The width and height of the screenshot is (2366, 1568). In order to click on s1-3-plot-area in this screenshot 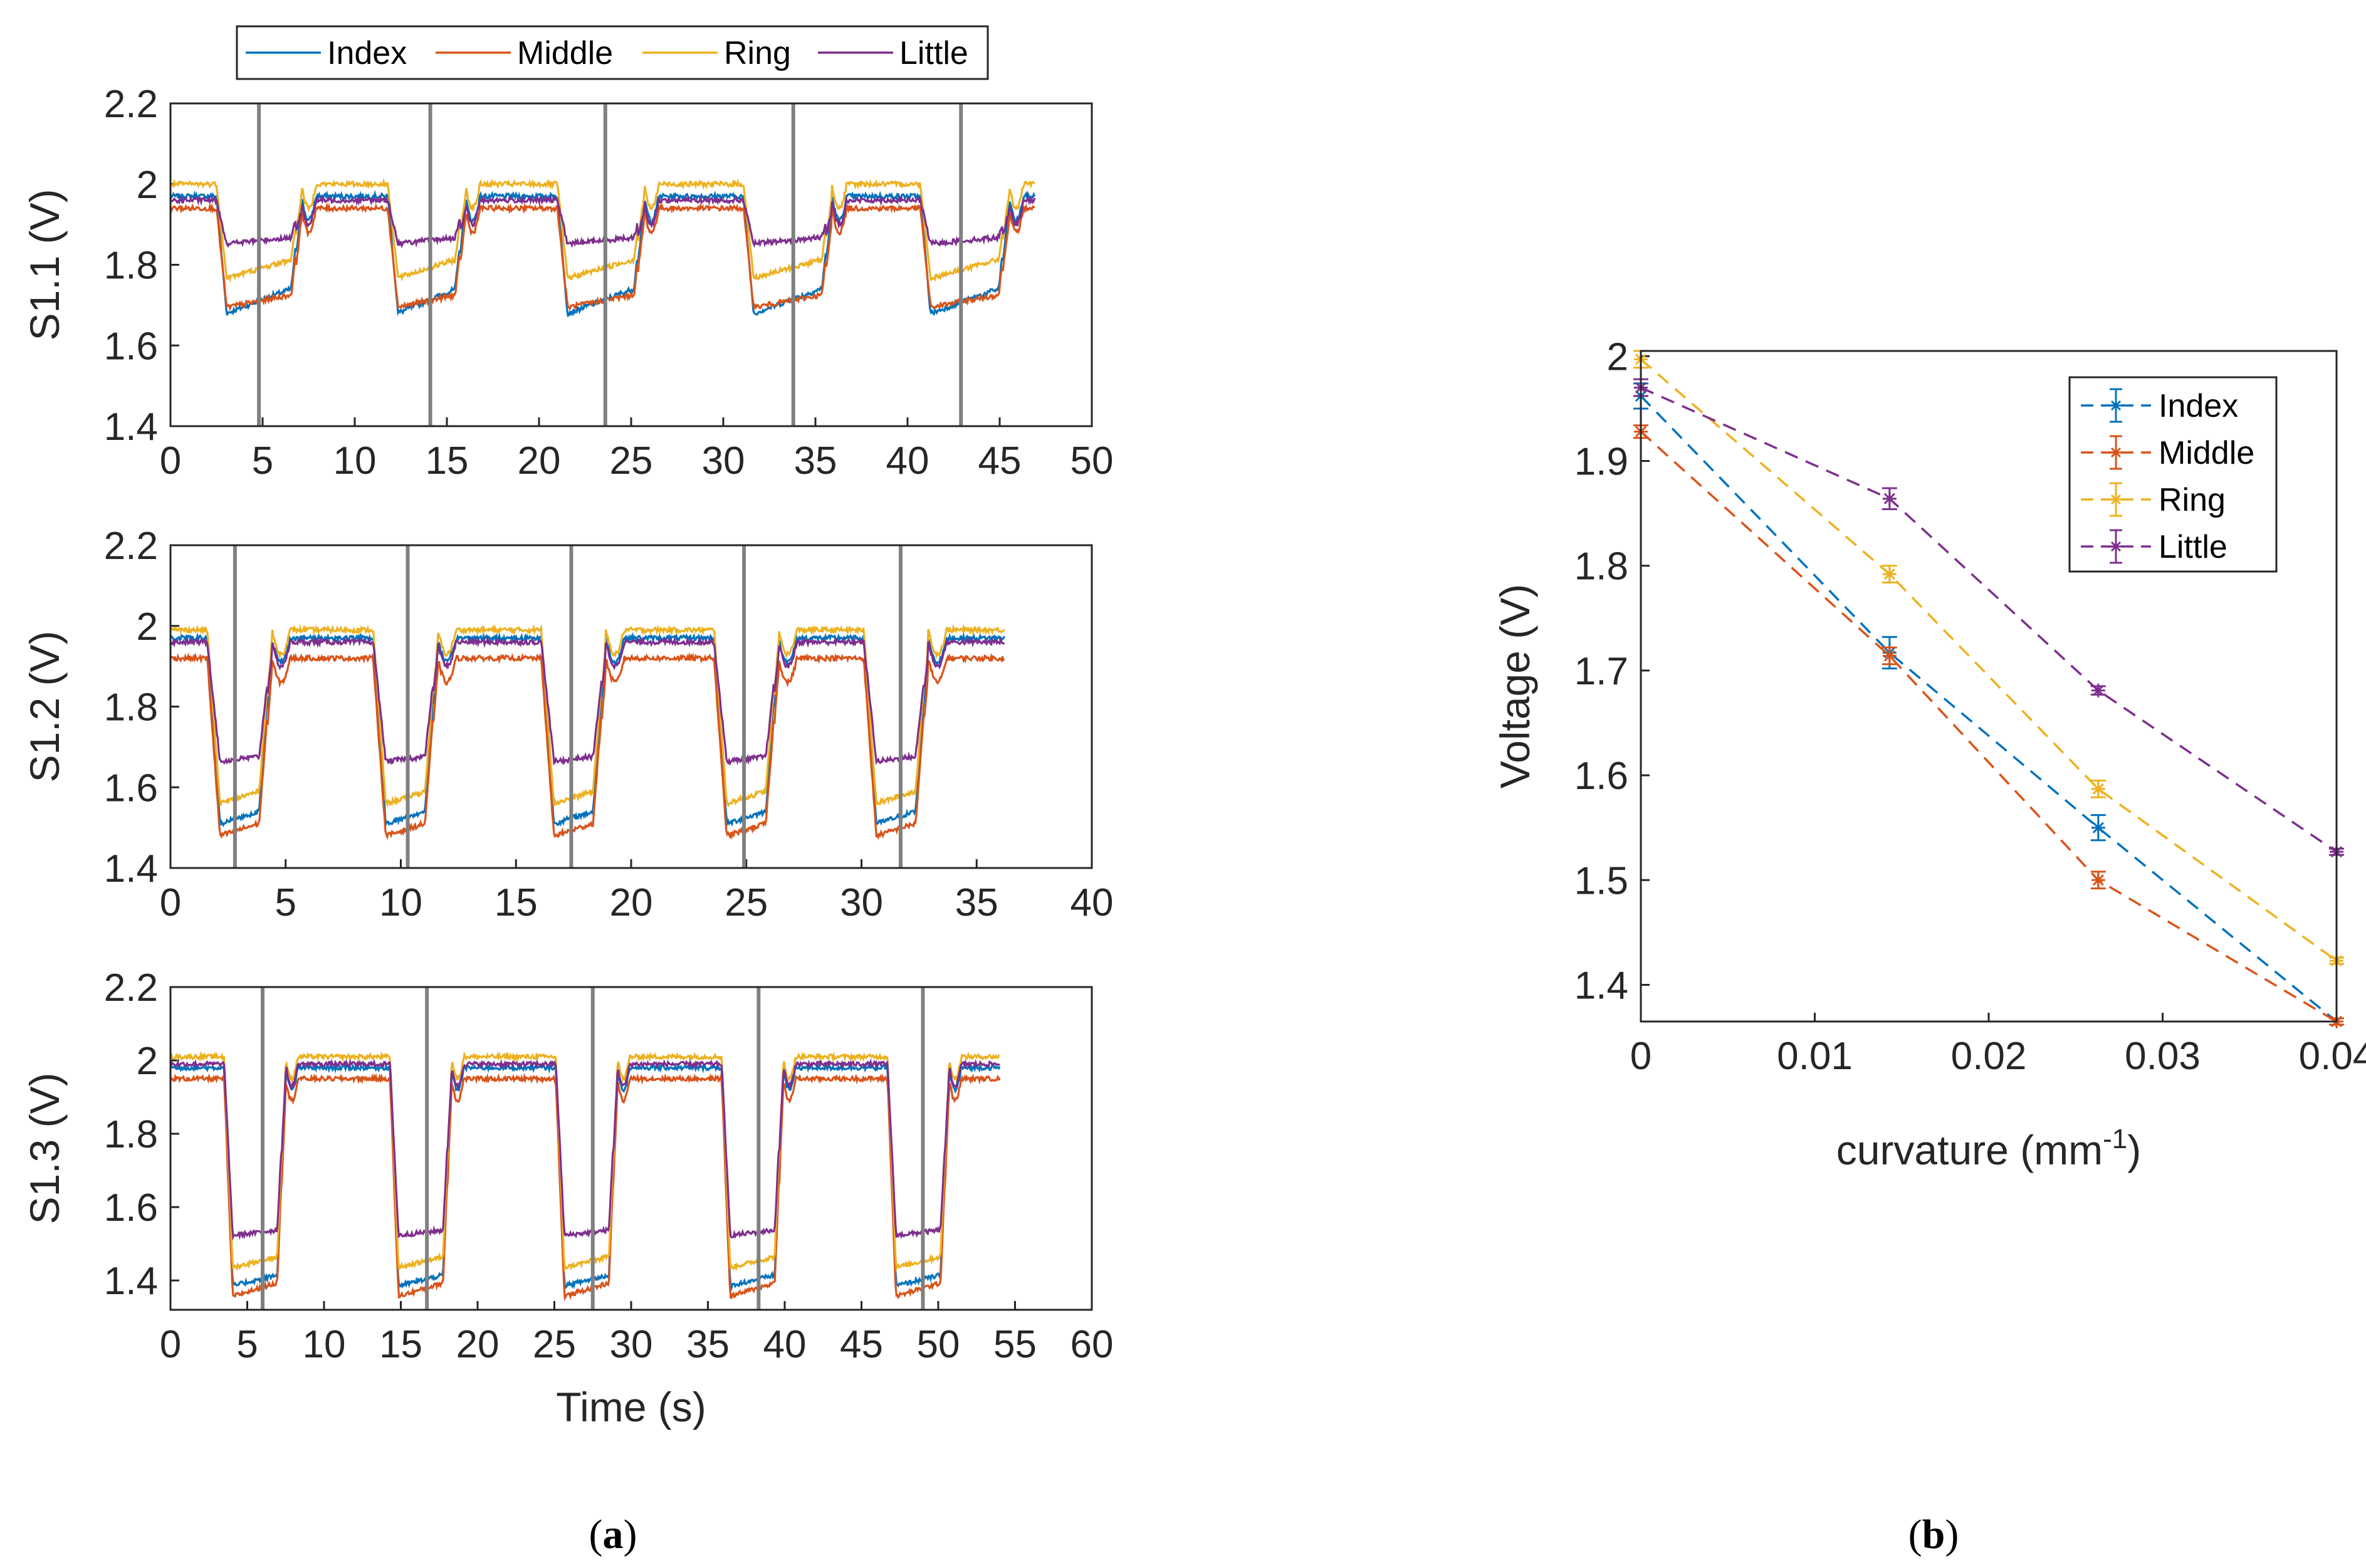, I will do `click(631, 1148)`.